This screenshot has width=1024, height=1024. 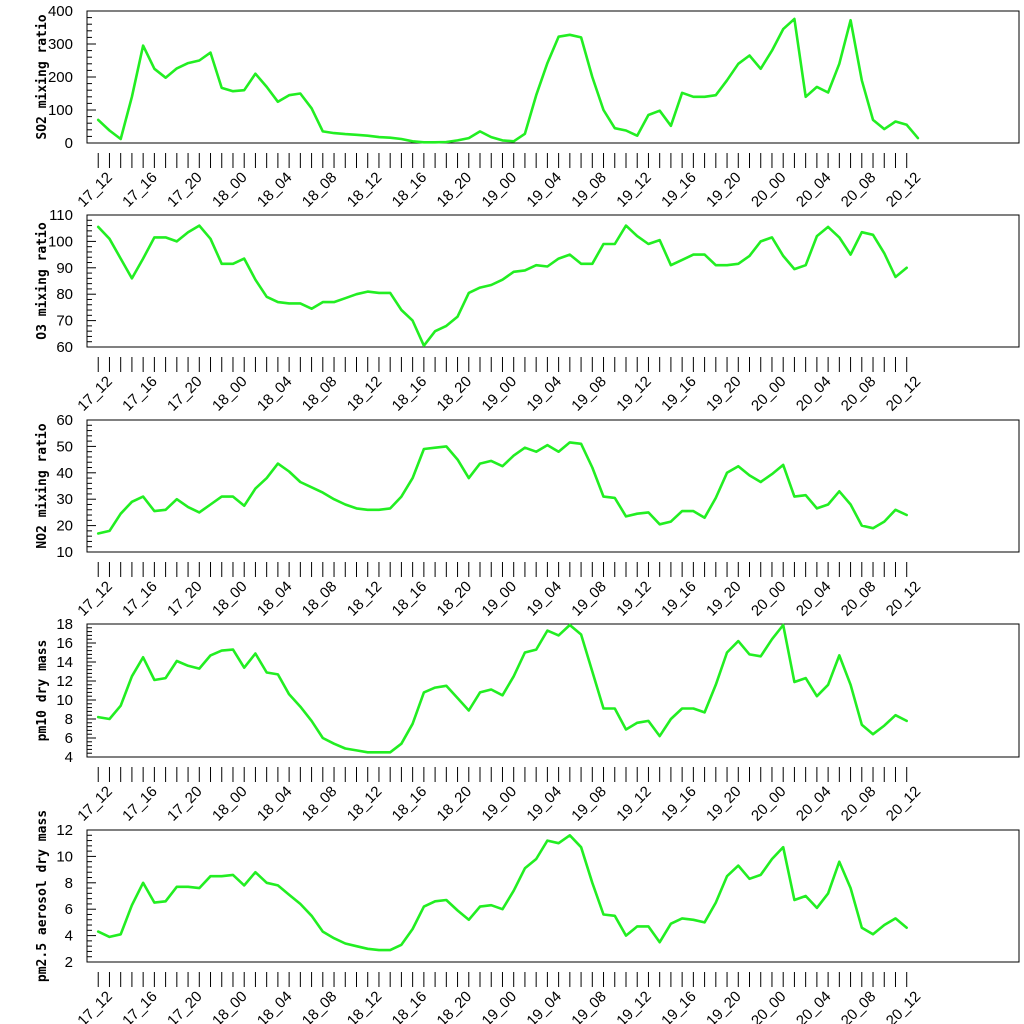 I want to click on y-tick-label: 12, so click(x=64, y=830).